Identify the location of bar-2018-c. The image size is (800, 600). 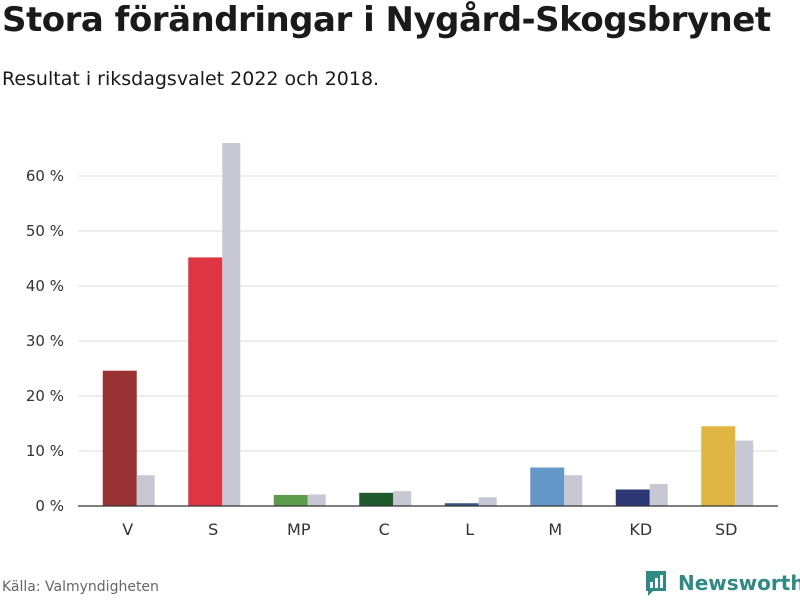
(402, 498).